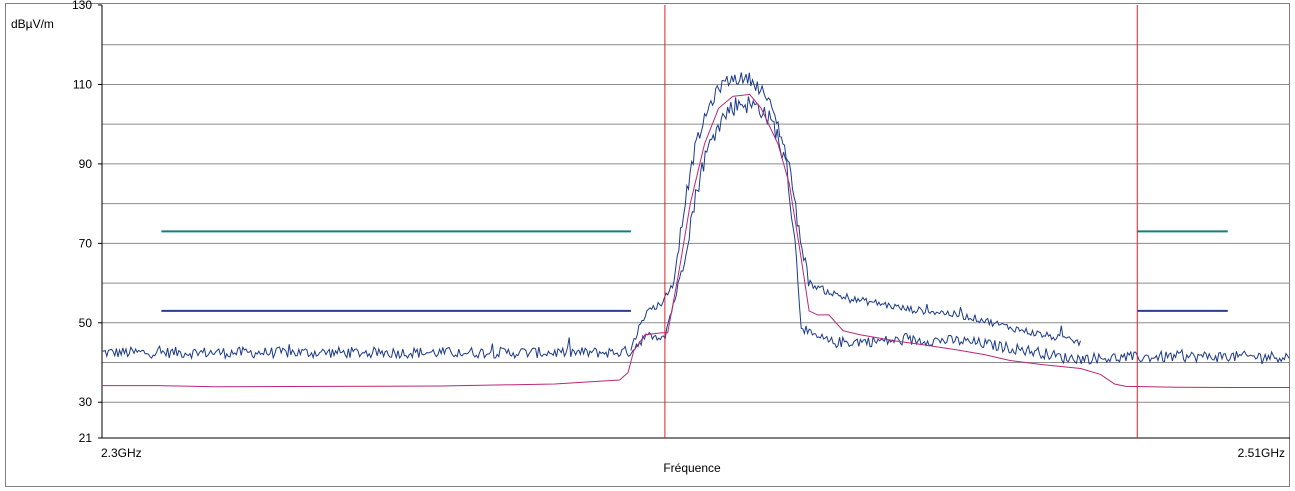 The image size is (1295, 491). I want to click on y-axis-label: dBµV/m, so click(32, 24).